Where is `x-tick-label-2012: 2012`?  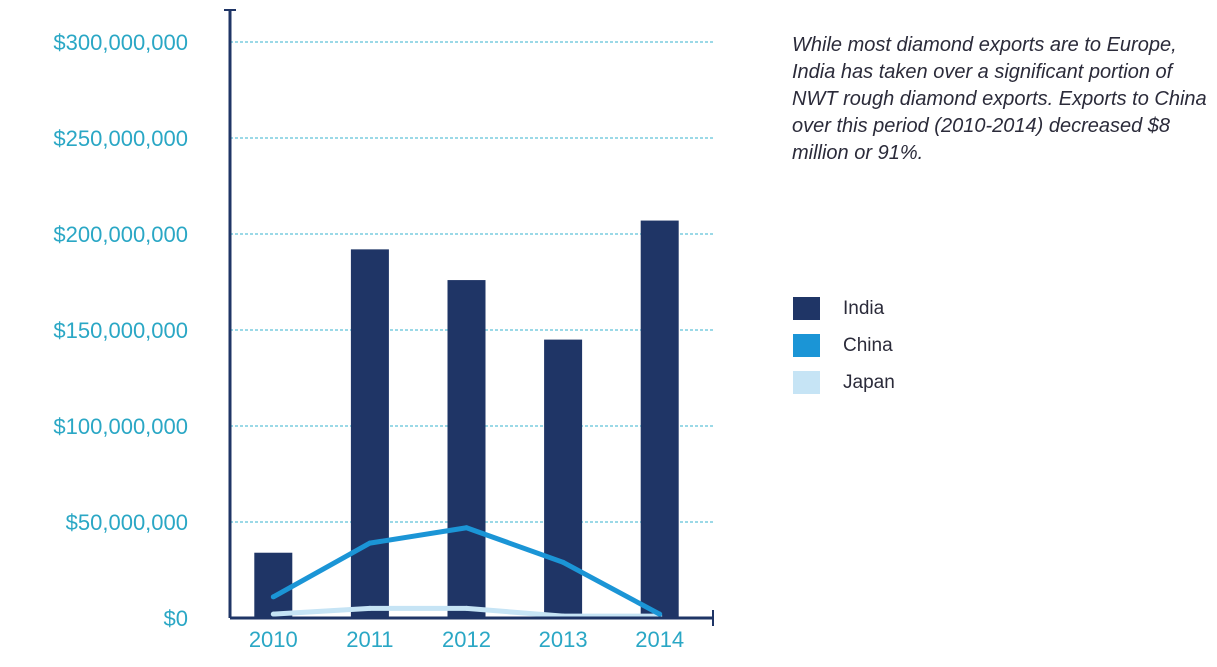
x-tick-label-2012: 2012 is located at coordinates (466, 639).